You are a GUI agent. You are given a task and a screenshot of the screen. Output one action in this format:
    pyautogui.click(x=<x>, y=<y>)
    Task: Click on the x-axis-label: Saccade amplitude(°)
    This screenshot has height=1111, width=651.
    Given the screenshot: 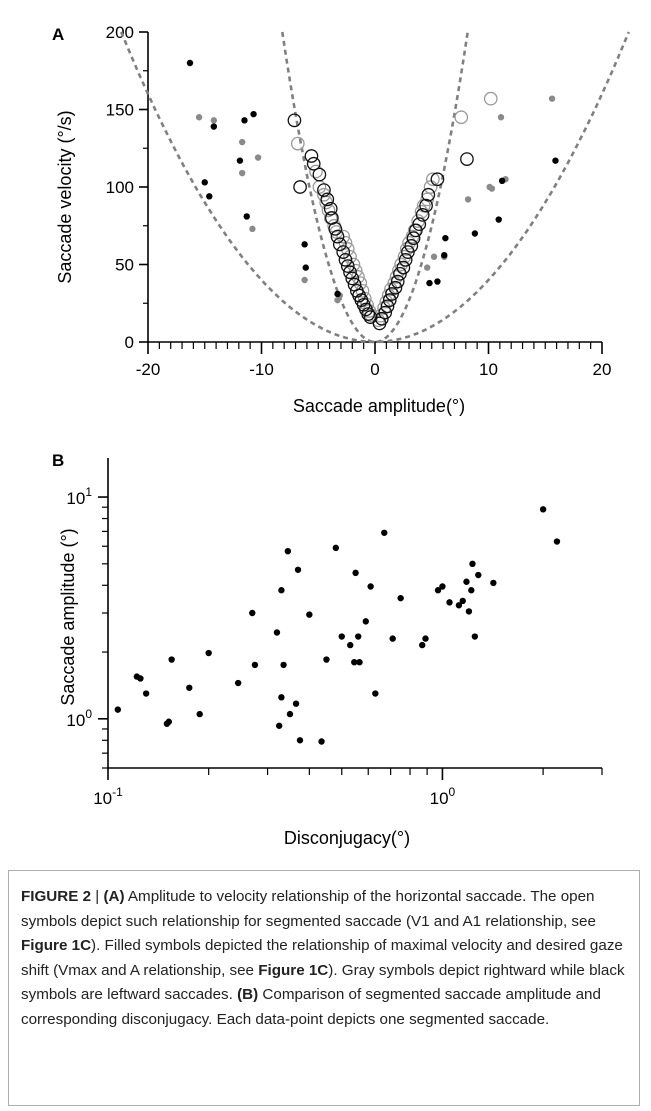 What is the action you would take?
    pyautogui.click(x=379, y=406)
    